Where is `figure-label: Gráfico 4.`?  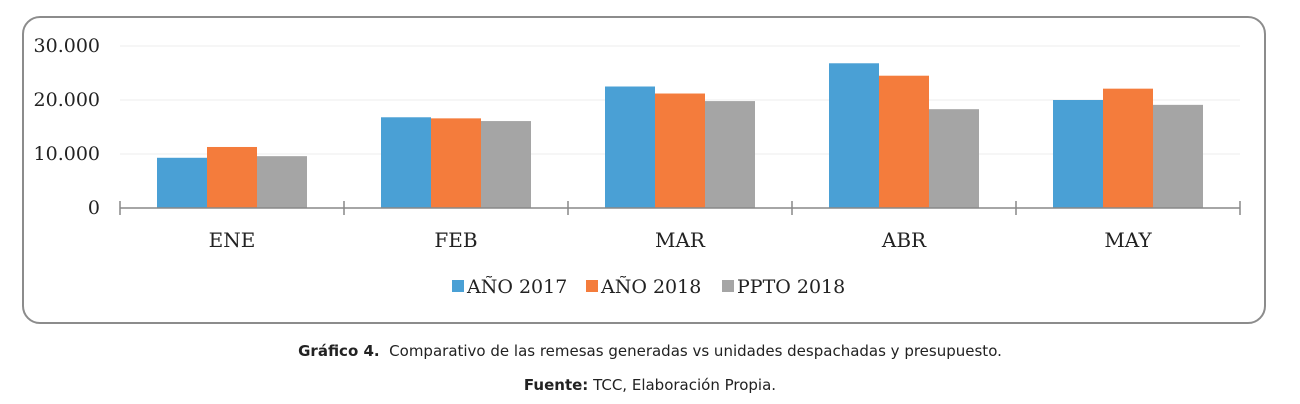 figure-label: Gráfico 4. is located at coordinates (339, 351).